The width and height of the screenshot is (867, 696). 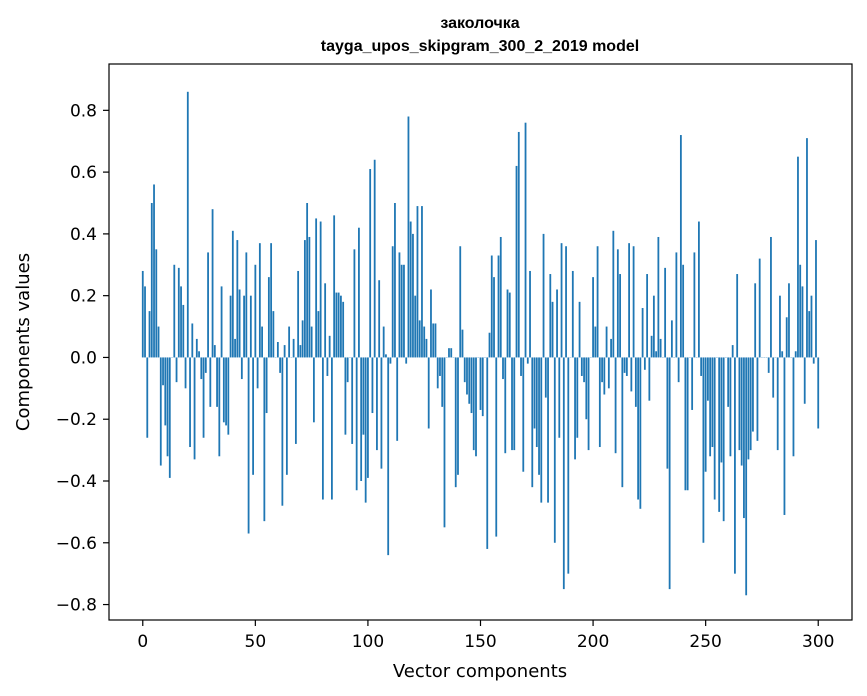 I want to click on y-tick-label: −0.2, so click(x=76, y=420).